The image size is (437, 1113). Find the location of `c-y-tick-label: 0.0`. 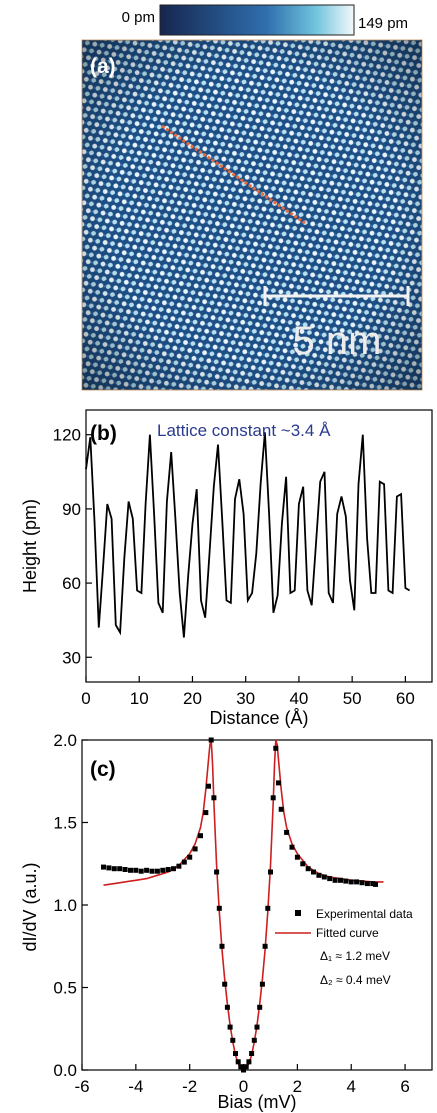

c-y-tick-label: 0.0 is located at coordinates (65, 1070).